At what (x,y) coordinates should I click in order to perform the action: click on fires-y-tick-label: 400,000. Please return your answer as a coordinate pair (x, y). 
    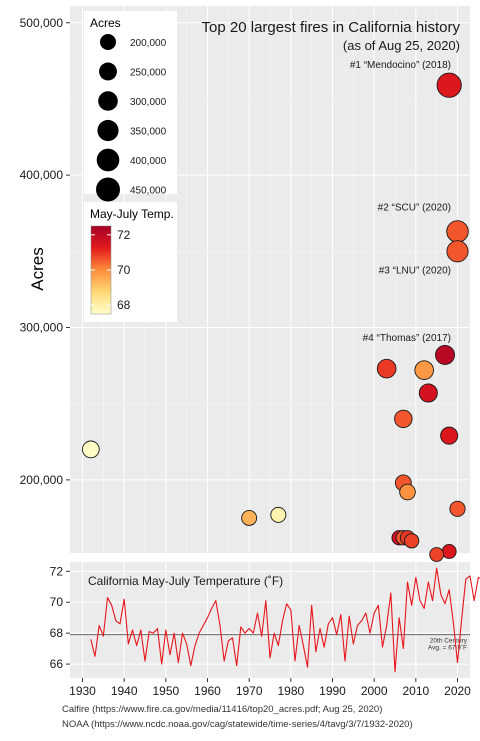
    Looking at the image, I should click on (42, 175).